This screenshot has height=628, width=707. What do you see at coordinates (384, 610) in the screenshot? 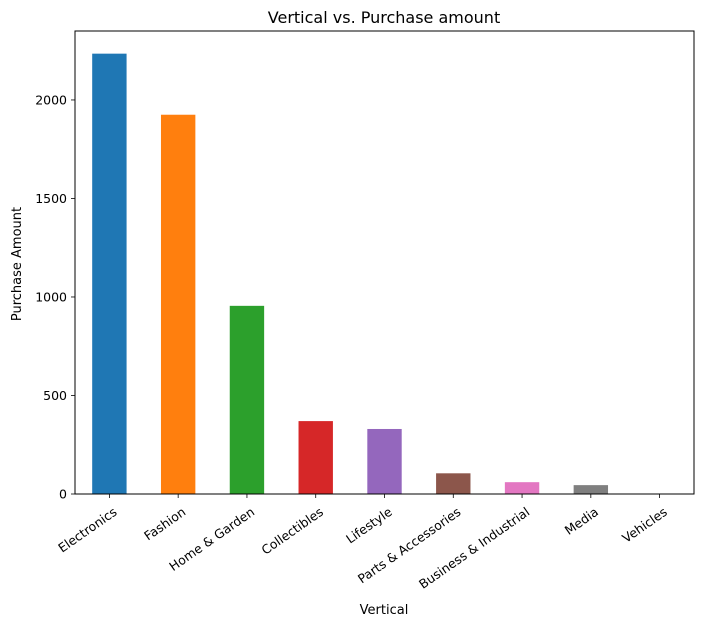
I see `x-axis-label: Vertical` at bounding box center [384, 610].